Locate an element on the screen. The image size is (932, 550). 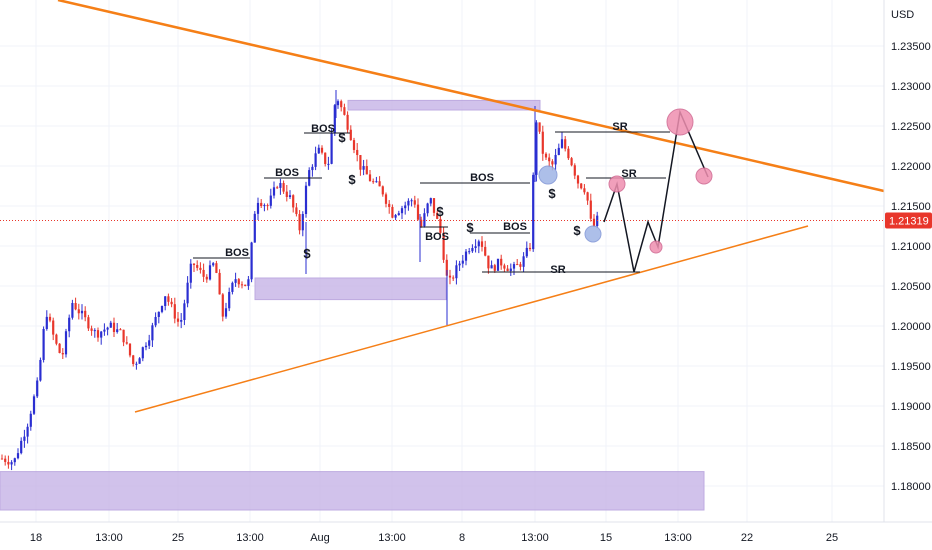
x-tick-label: 13:00 is located at coordinates (678, 538).